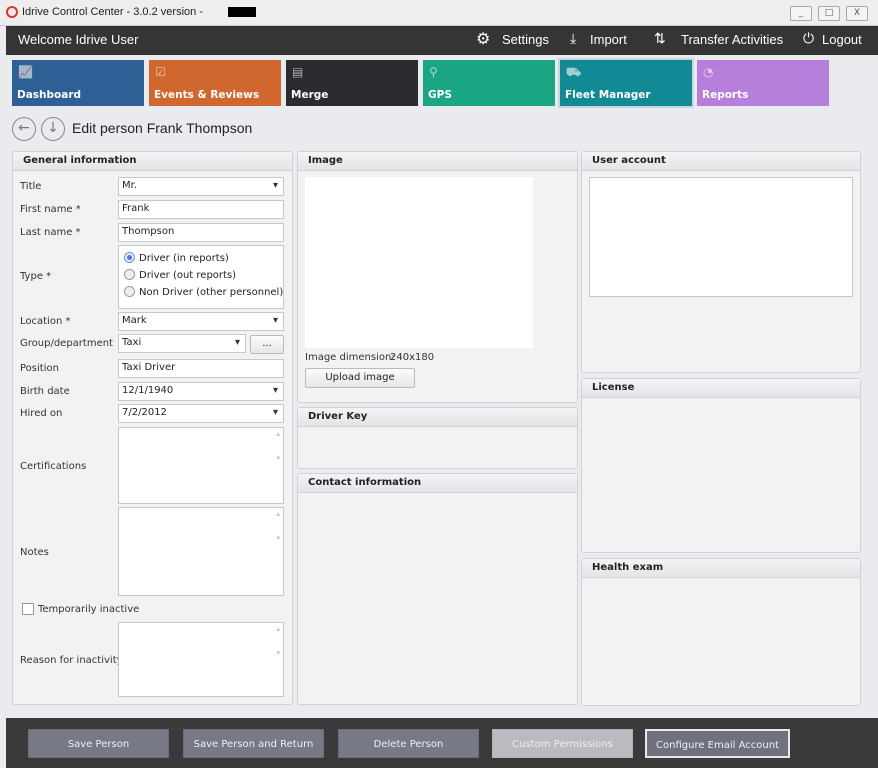 The height and width of the screenshot is (768, 878). Describe the element at coordinates (829, 13) in the screenshot. I see `maximize-button: □` at that location.